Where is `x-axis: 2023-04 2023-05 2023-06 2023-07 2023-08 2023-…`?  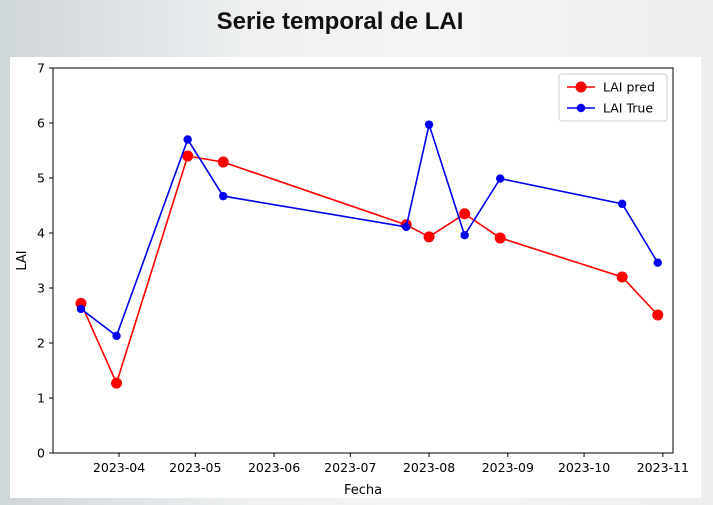 x-axis: 2023-04 2023-05 2023-06 2023-07 2023-08 2023-… is located at coordinates (391, 464).